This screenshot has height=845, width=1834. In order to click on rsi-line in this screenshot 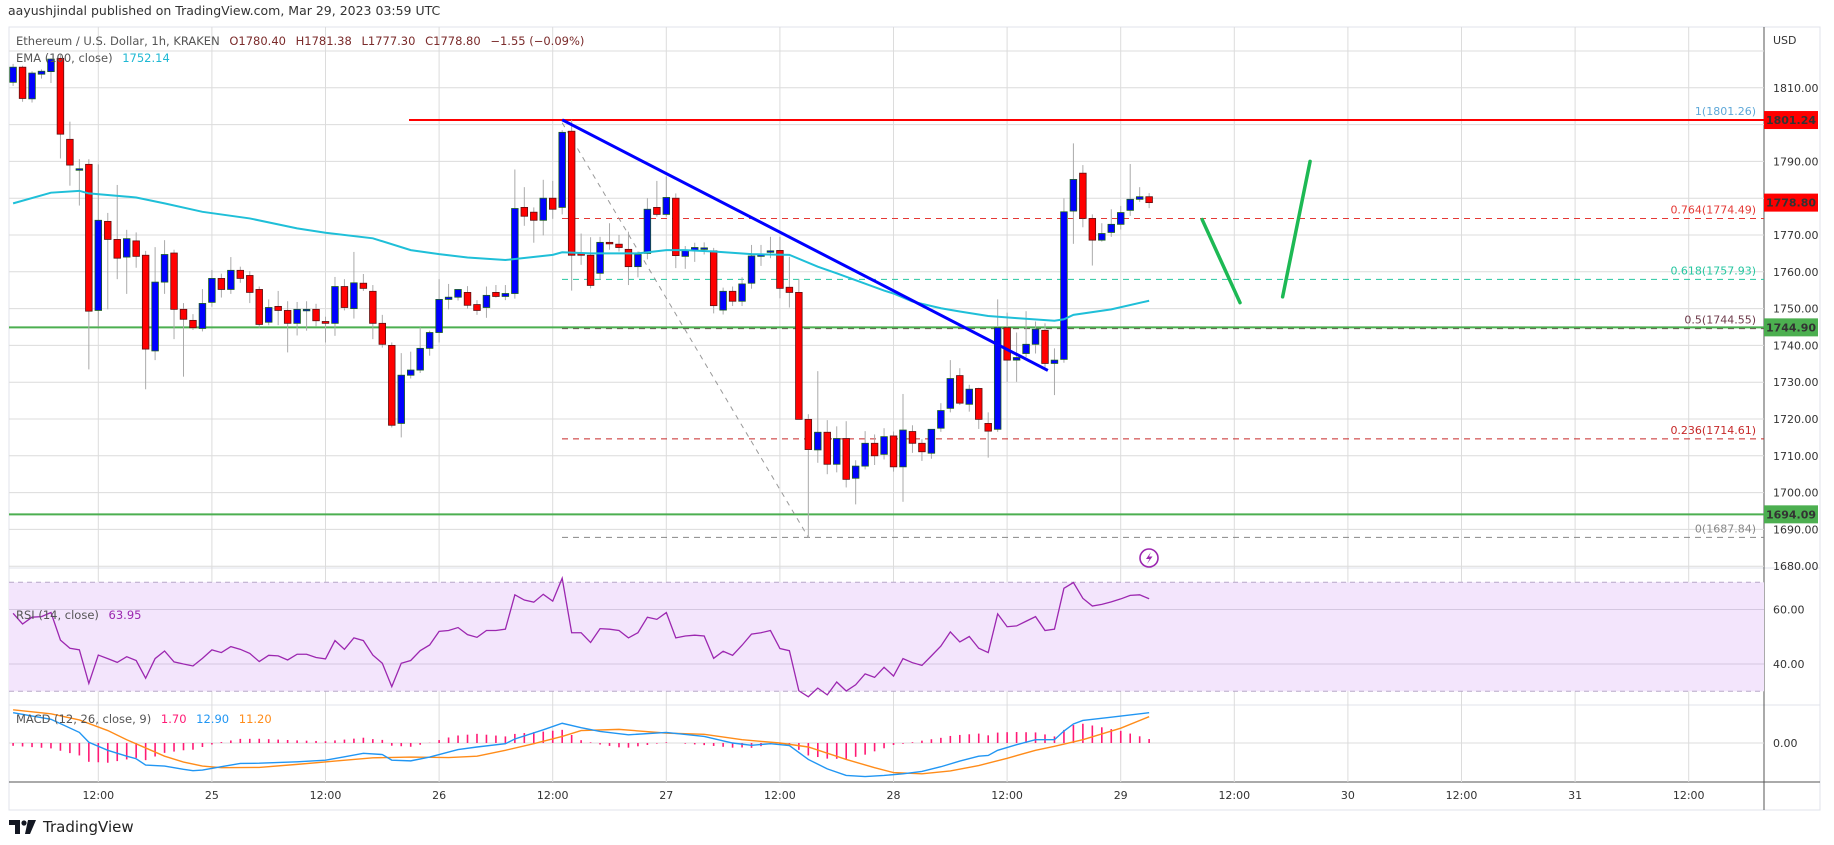, I will do `click(581, 636)`.